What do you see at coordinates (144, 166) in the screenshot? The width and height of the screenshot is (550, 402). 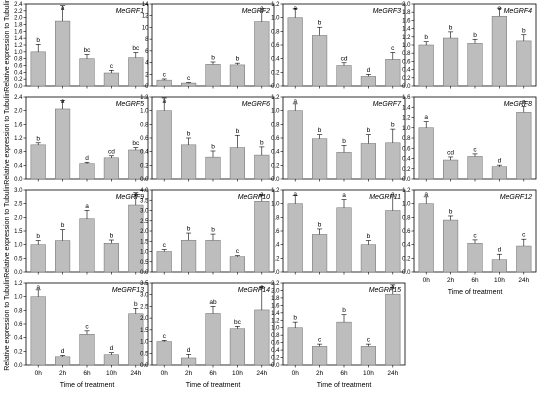 I see `panel-6-ytick-label: 0.2` at bounding box center [144, 166].